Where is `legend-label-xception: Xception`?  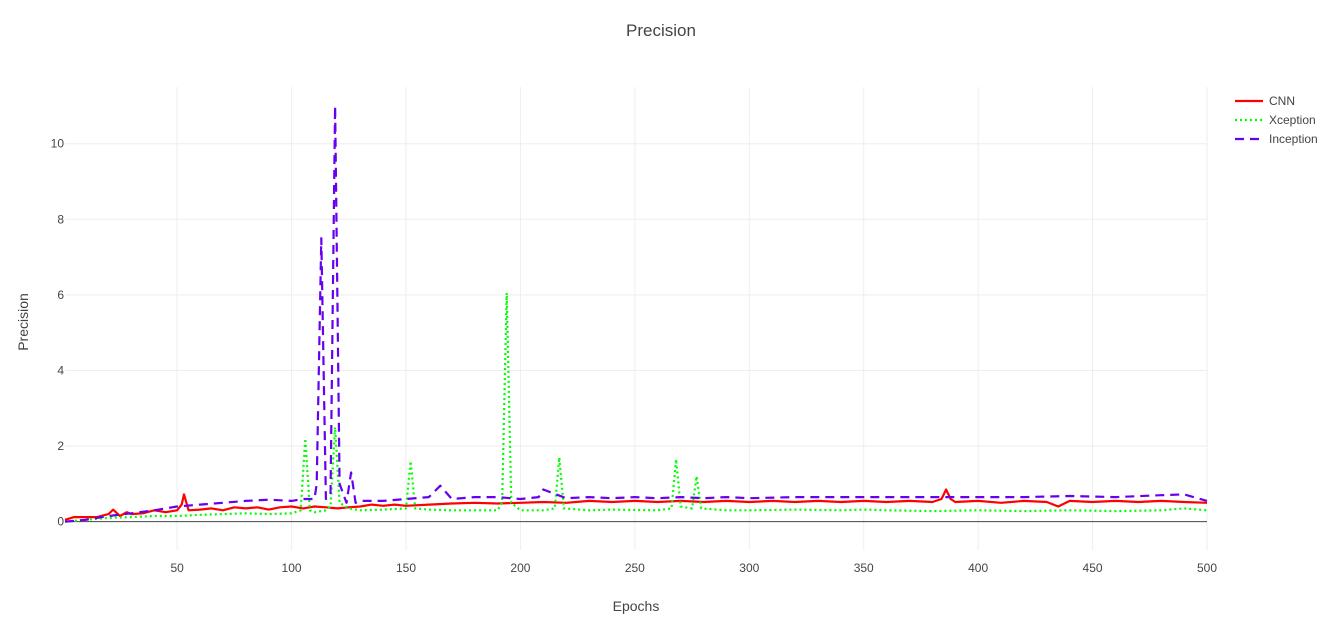
legend-label-xception: Xception is located at coordinates (1292, 120).